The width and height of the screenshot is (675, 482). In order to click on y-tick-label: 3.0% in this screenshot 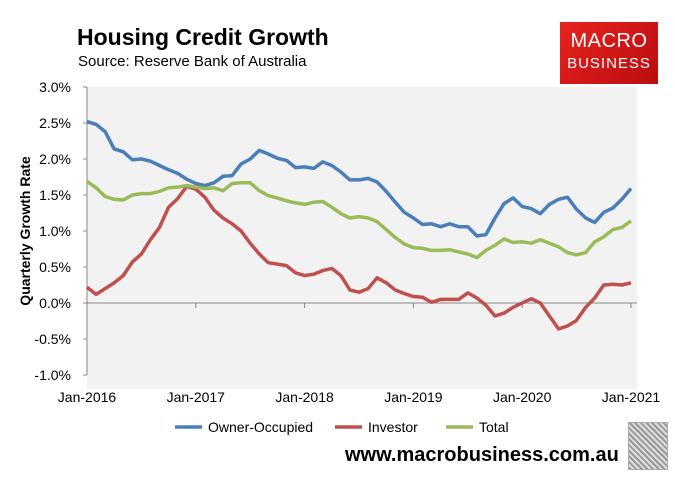, I will do `click(55, 87)`.